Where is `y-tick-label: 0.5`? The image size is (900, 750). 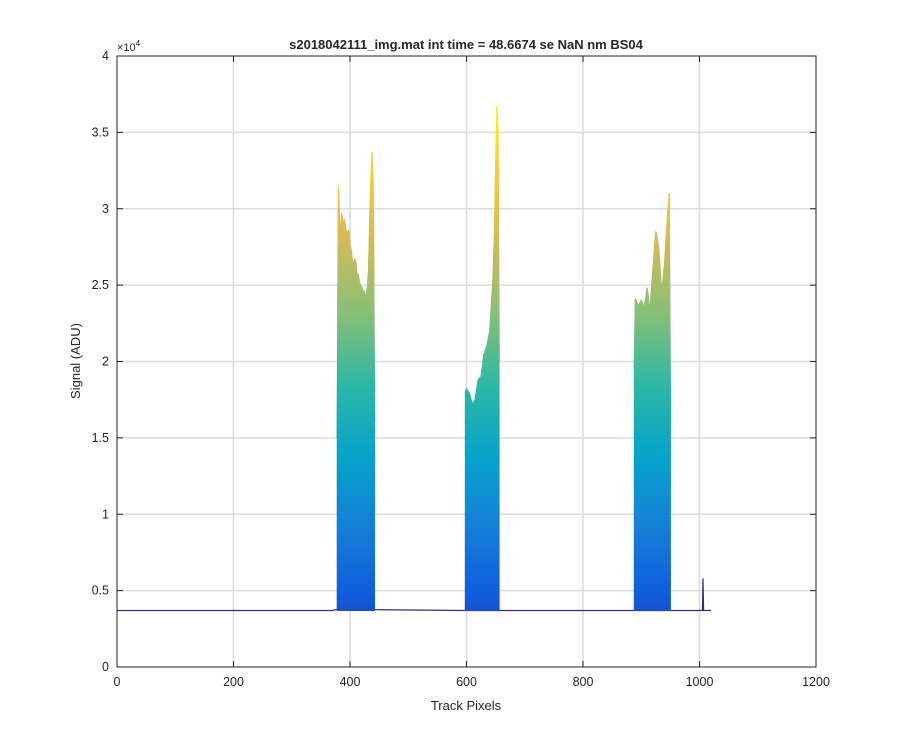
y-tick-label: 0.5 is located at coordinates (100, 591).